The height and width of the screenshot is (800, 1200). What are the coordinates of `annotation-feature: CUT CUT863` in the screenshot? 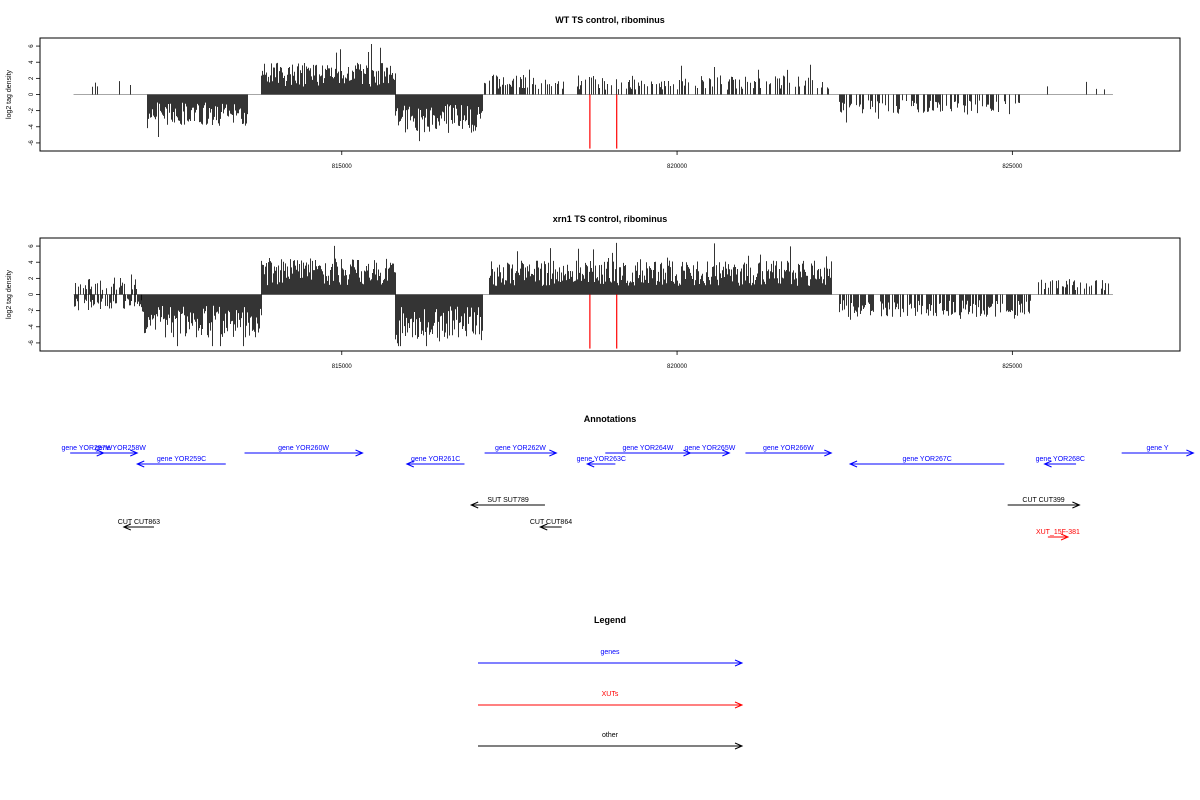 It's located at (139, 525).